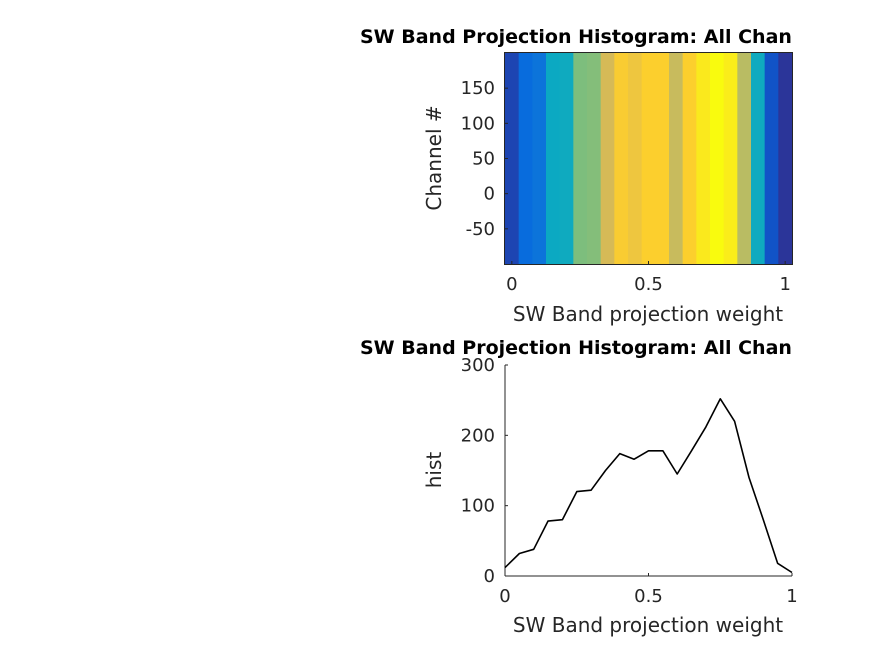 The height and width of the screenshot is (656, 875). I want to click on y-tick-label: 200, so click(478, 435).